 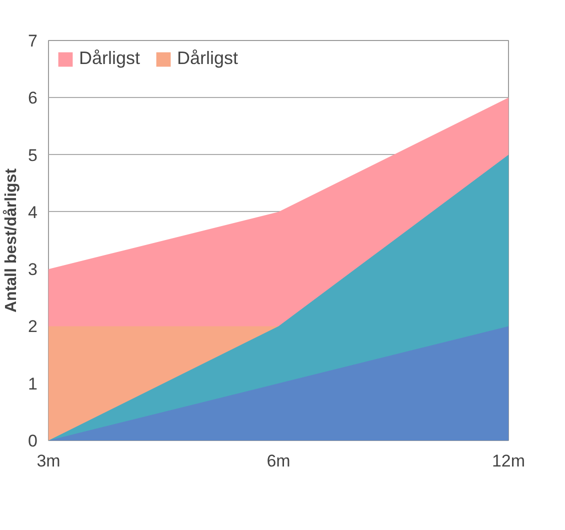 I want to click on y-tick-label: 7, so click(x=33, y=41).